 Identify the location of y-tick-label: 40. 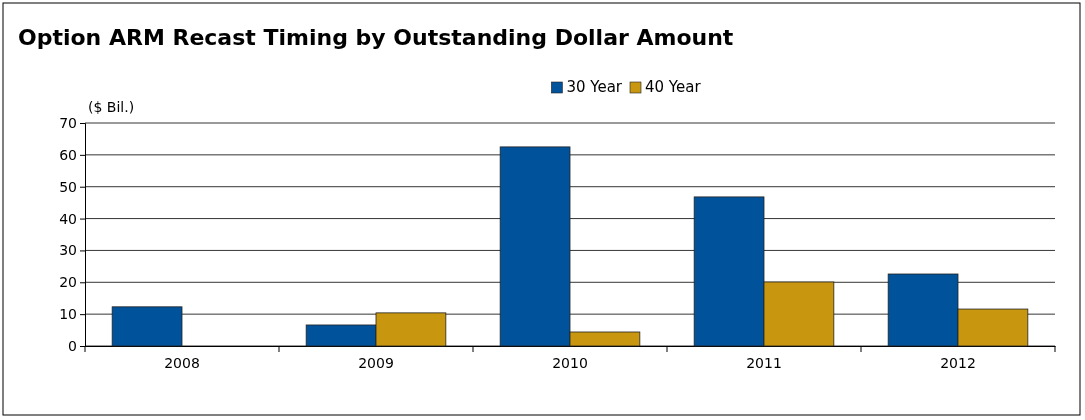
(68, 218).